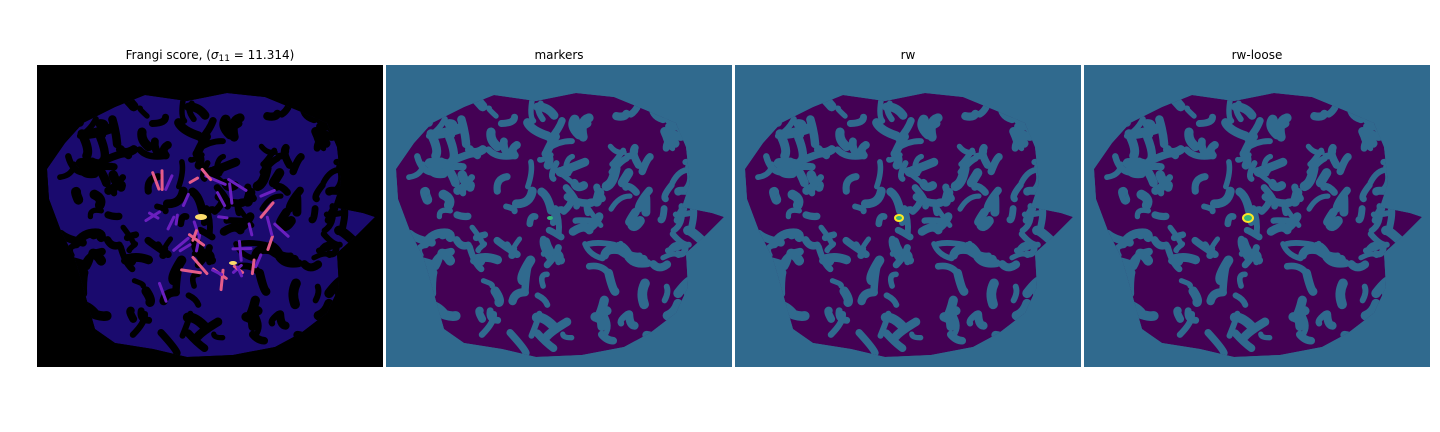 This screenshot has height=432, width=1440. What do you see at coordinates (559, 55) in the screenshot?
I see `panel-title-markers: markers` at bounding box center [559, 55].